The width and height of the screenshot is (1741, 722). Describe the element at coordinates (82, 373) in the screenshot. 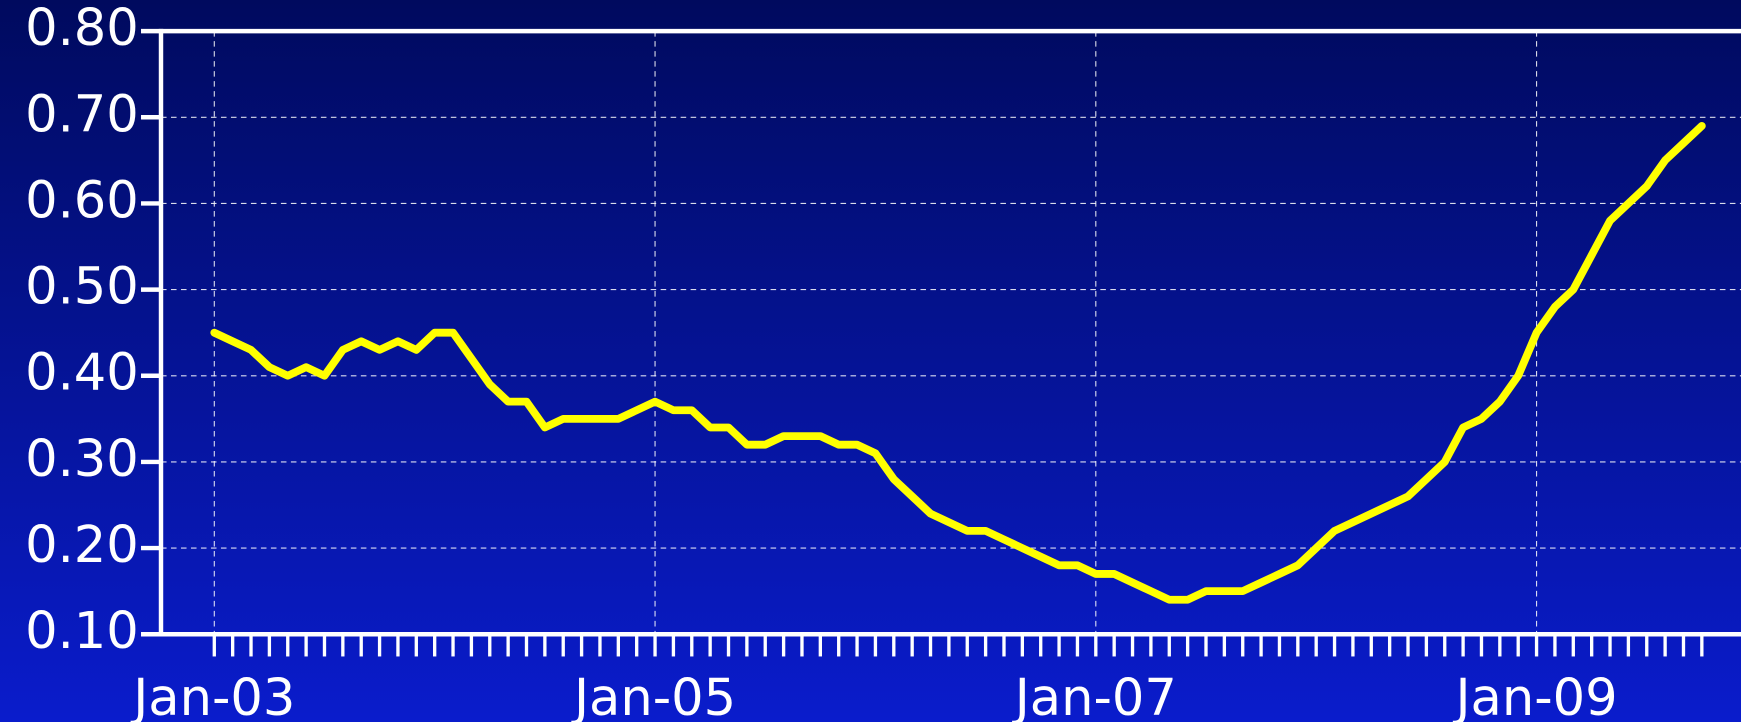

I see `y-tick-label: 0.40` at that location.